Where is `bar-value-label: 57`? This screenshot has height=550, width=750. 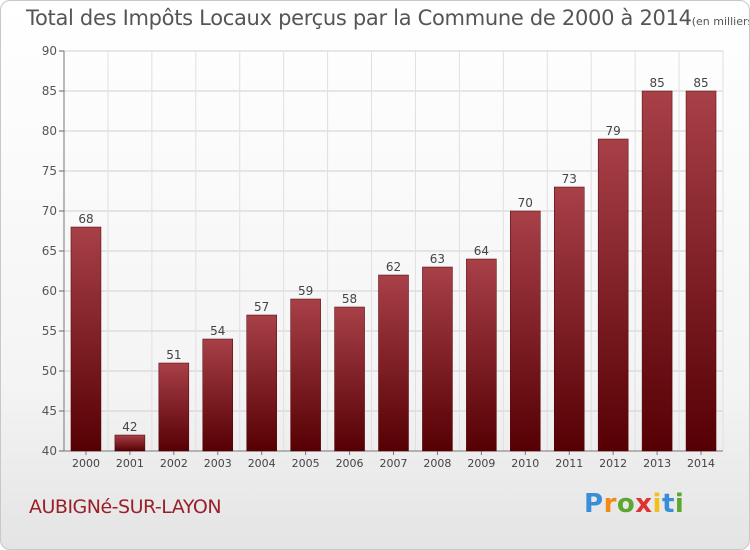
bar-value-label: 57 is located at coordinates (261, 307).